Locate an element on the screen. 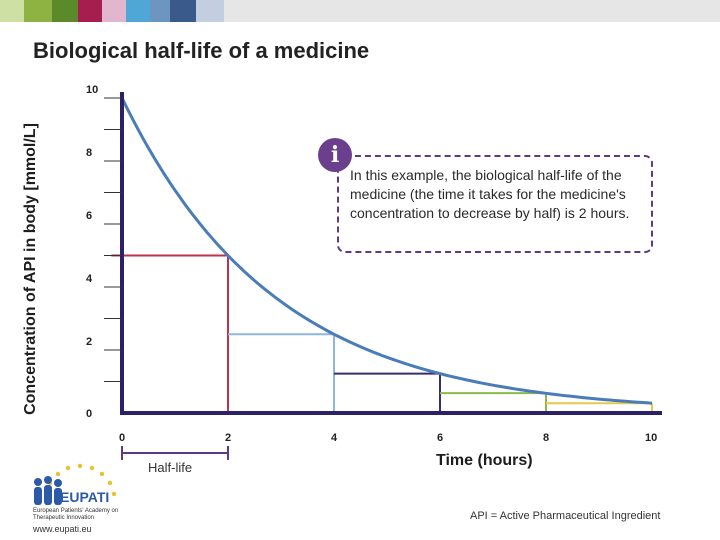 The width and height of the screenshot is (720, 540). x-axis-label: Time (hours) is located at coordinates (484, 460).